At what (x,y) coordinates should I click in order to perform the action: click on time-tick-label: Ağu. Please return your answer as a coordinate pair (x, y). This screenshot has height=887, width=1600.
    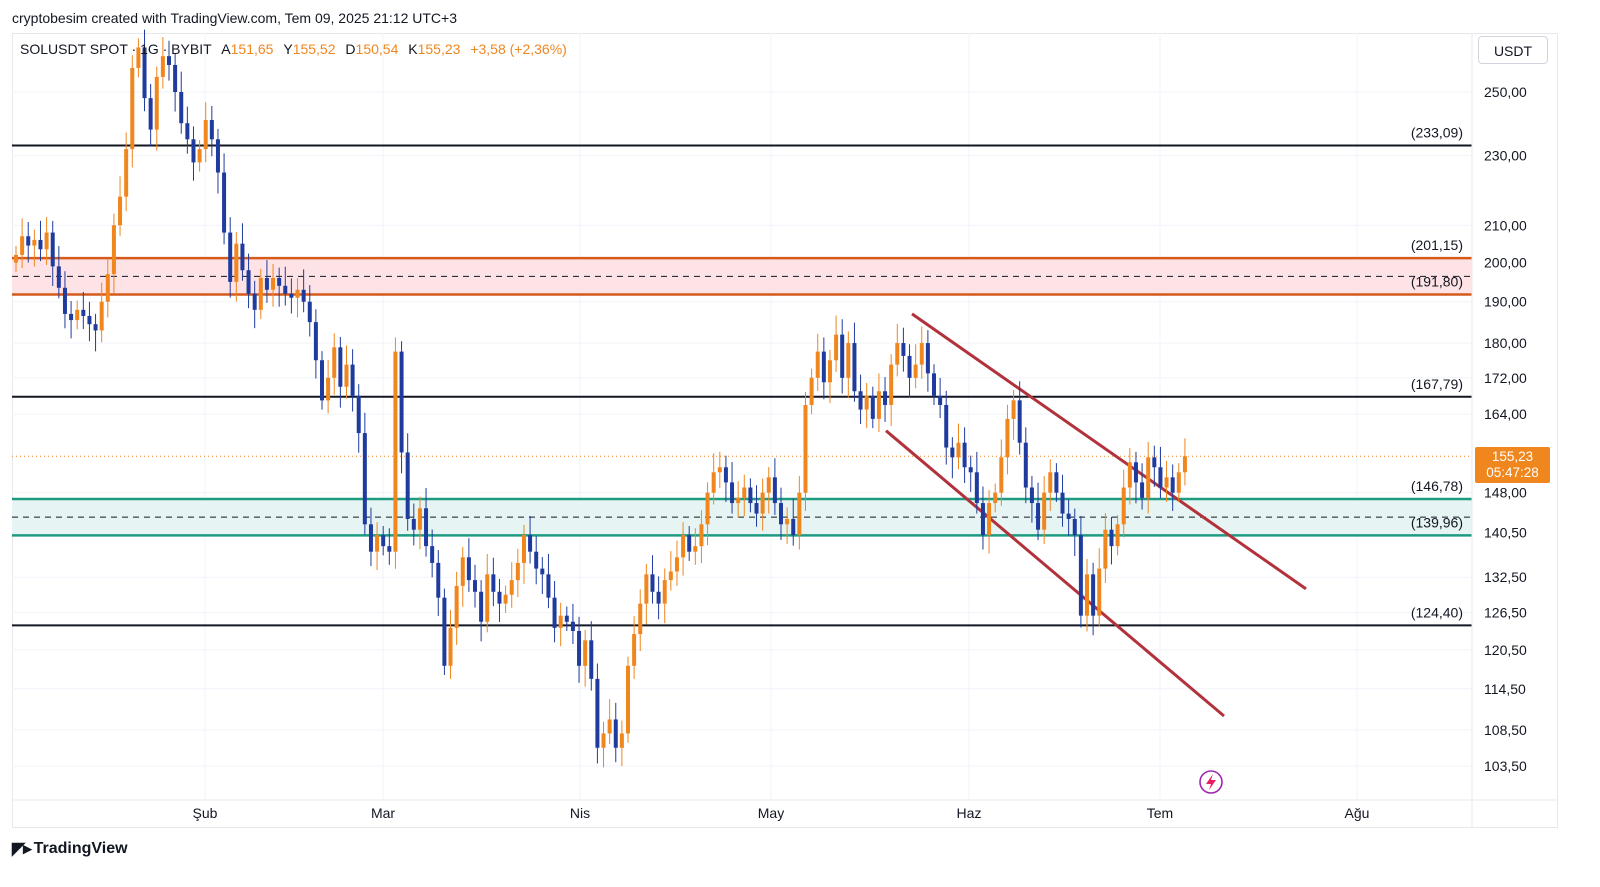
    Looking at the image, I should click on (1357, 813).